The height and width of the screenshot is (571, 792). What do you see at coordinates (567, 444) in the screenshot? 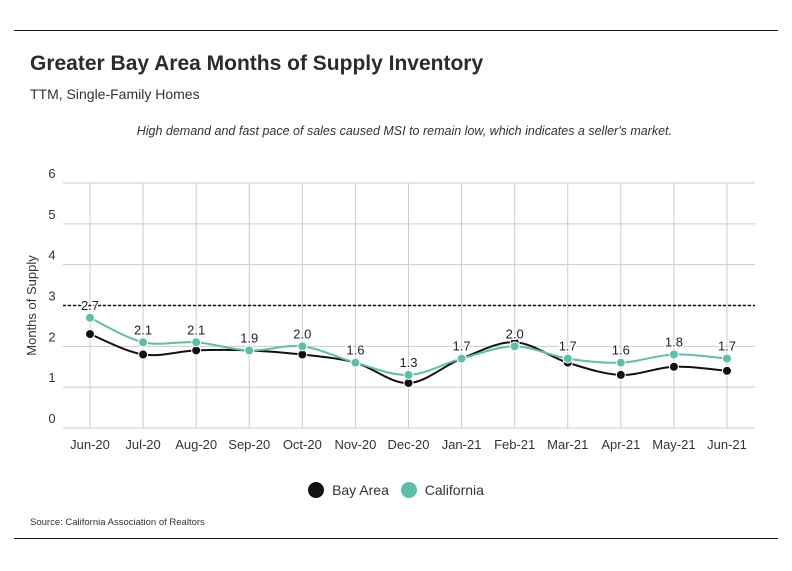
I see `x-tick-label: Mar-21` at bounding box center [567, 444].